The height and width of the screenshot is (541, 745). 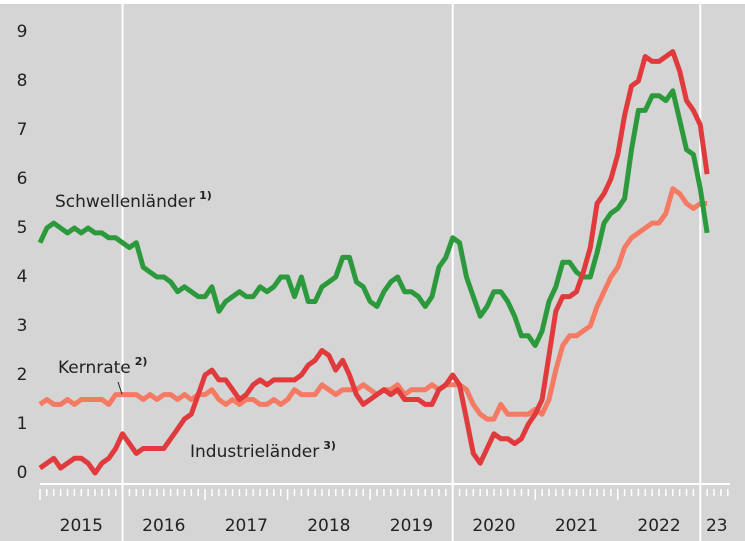 I want to click on annotation-text: Kernrate, so click(x=94, y=368).